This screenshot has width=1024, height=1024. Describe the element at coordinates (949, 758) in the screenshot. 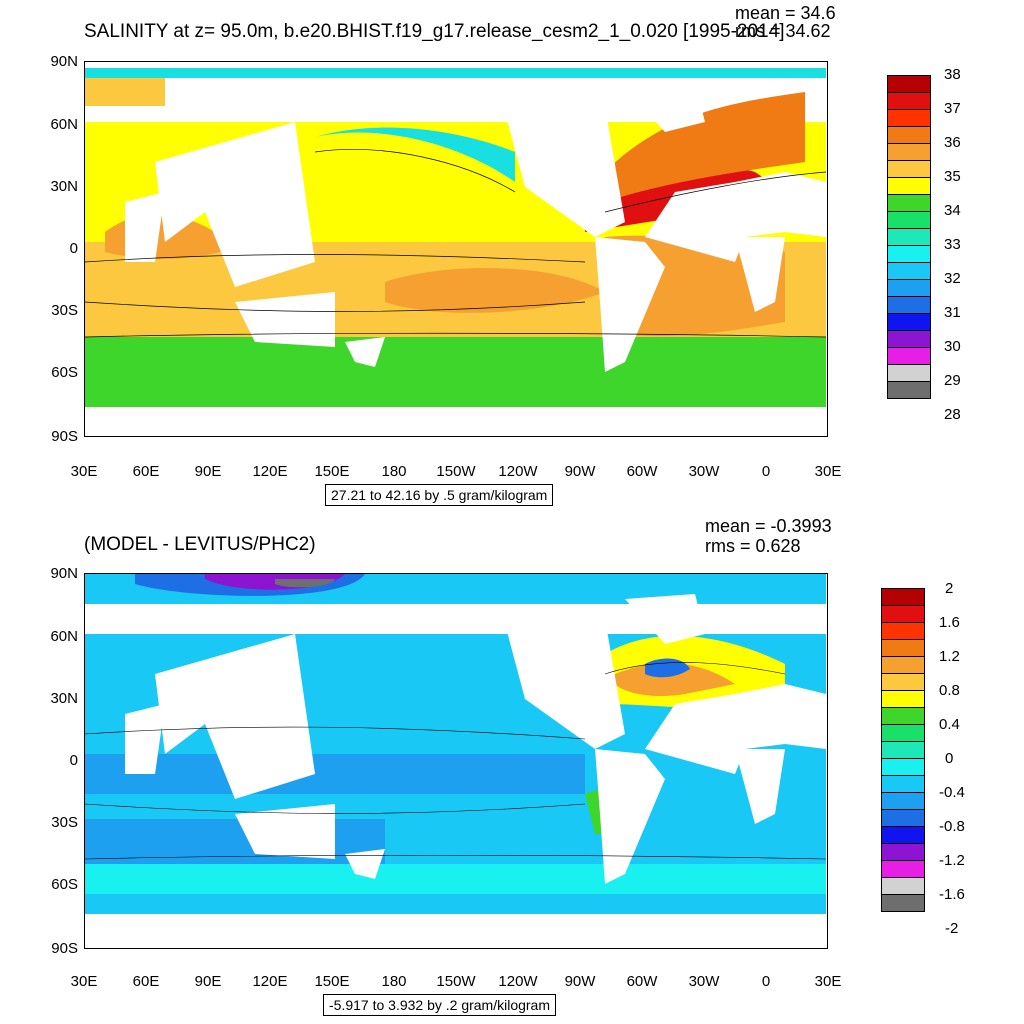

I see `colorbar-label: 0` at that location.